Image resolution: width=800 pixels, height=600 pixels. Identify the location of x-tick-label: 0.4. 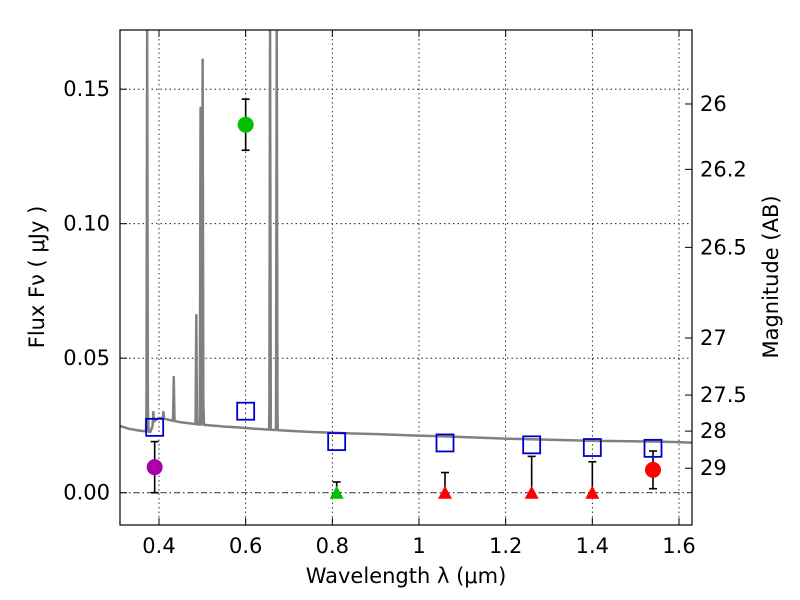
(158, 546).